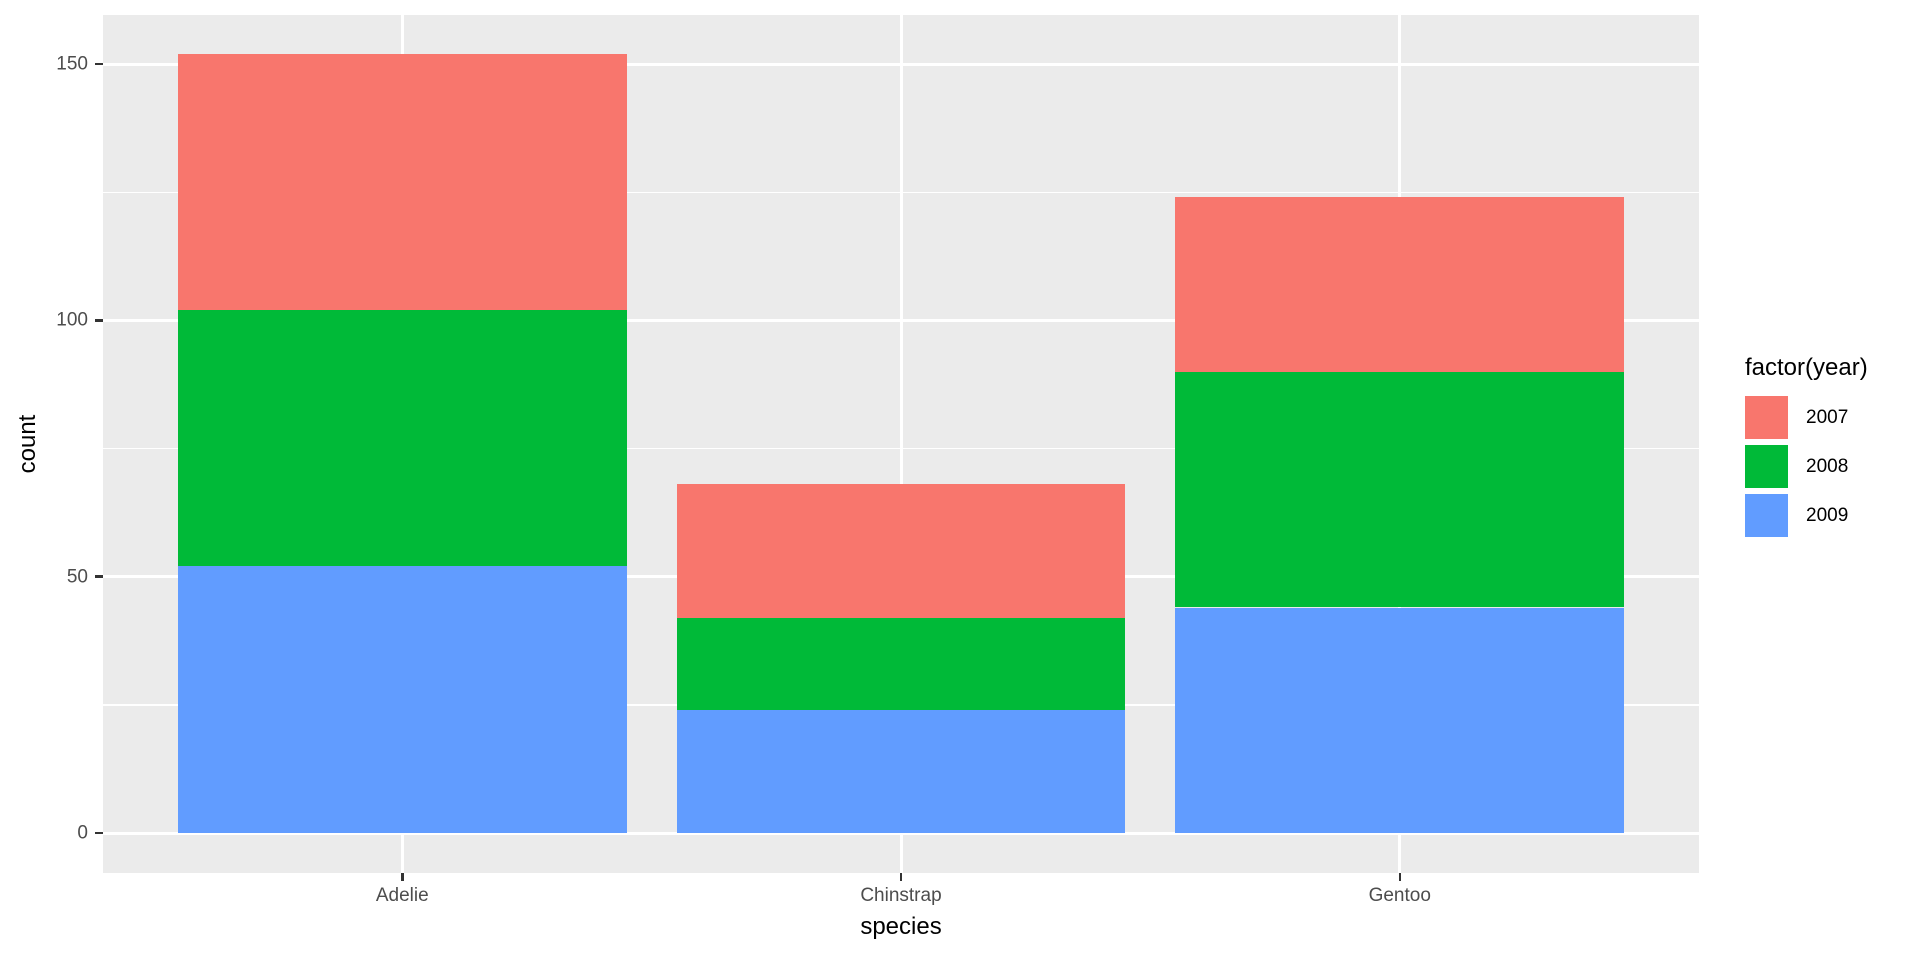  Describe the element at coordinates (27, 444) in the screenshot. I see `y-axis-title: count` at that location.